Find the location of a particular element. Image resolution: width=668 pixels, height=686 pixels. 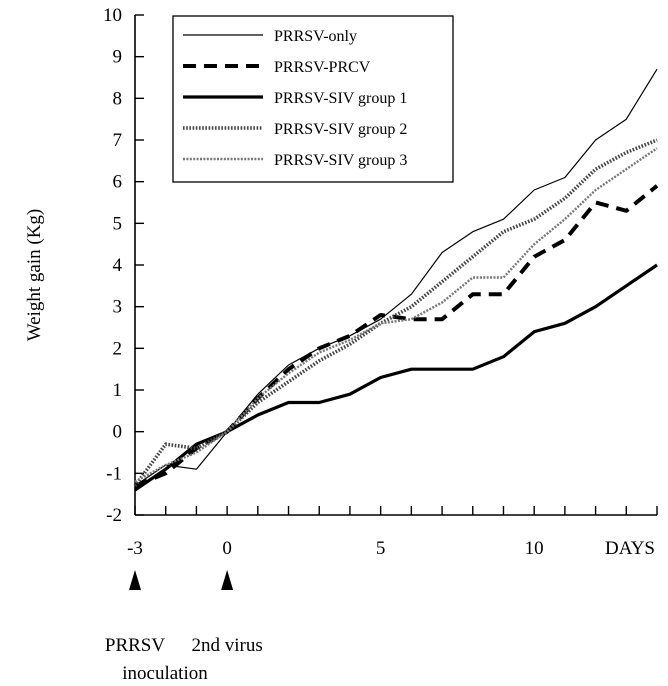

x-tick-label: 10 is located at coordinates (534, 548).